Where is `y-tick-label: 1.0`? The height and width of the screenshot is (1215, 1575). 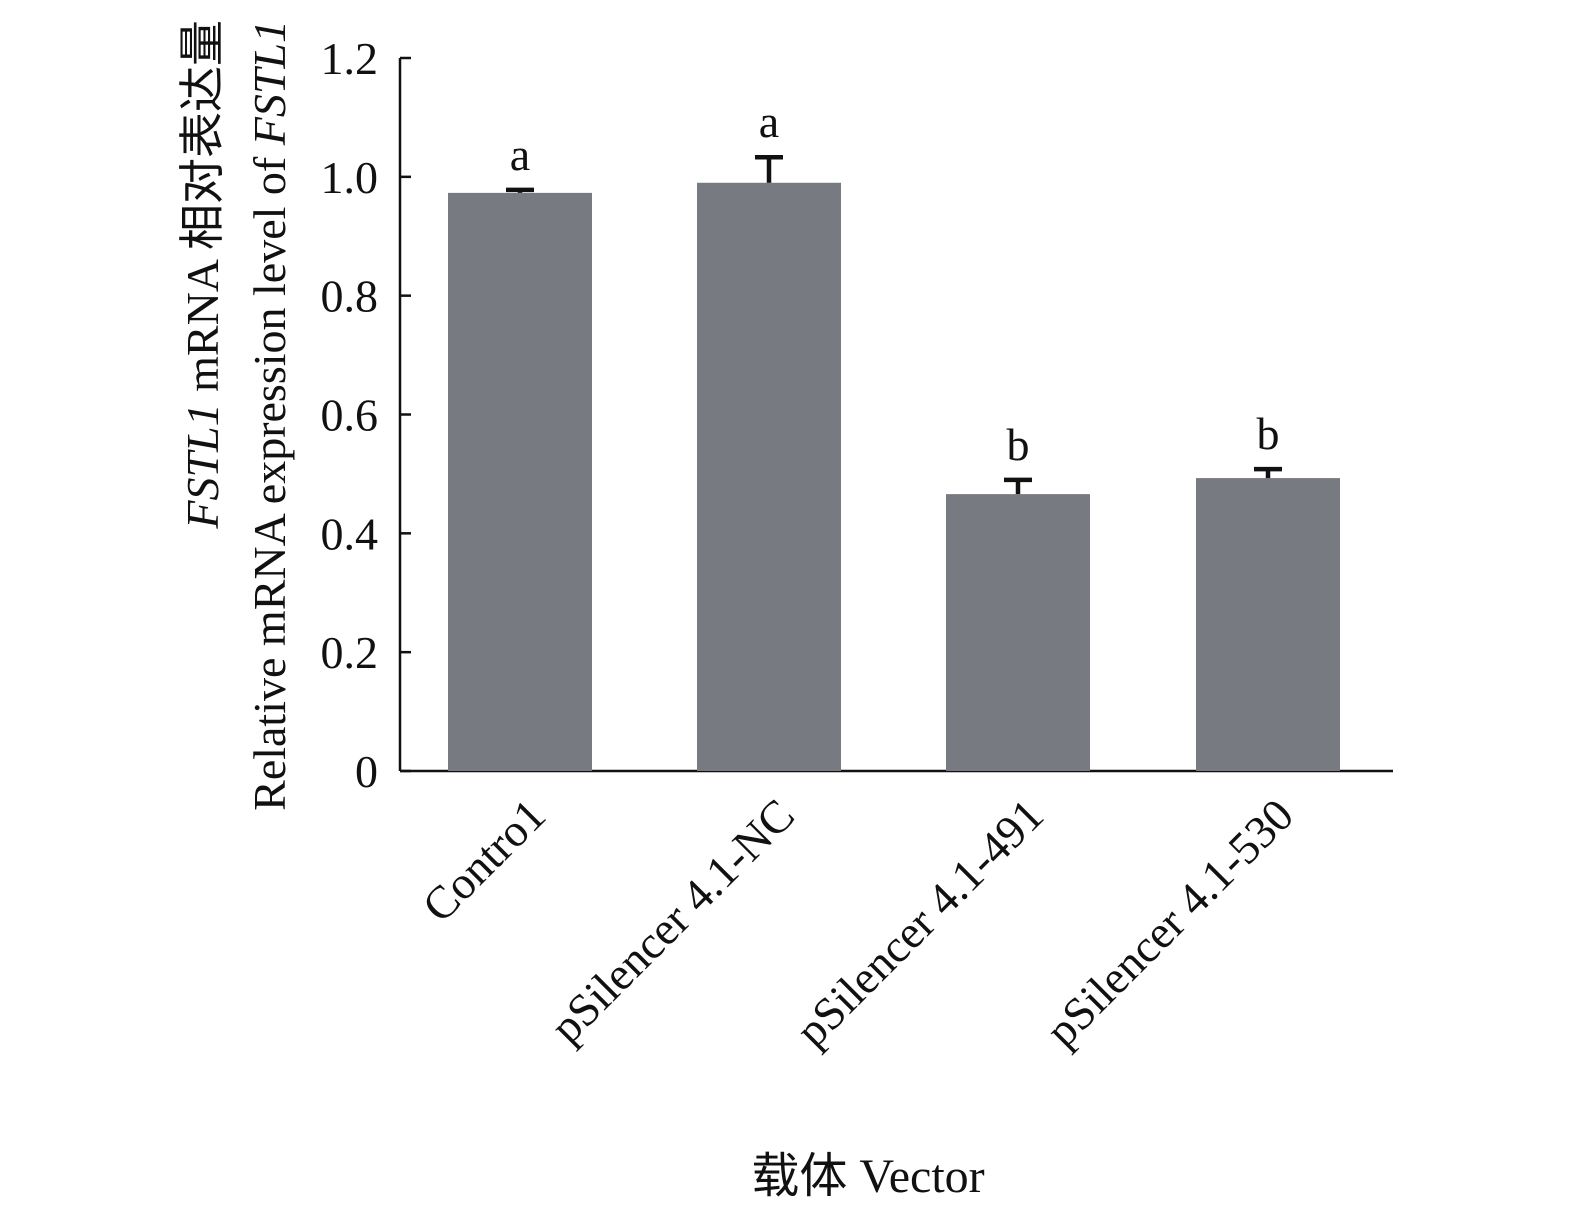 y-tick-label: 1.0 is located at coordinates (350, 177).